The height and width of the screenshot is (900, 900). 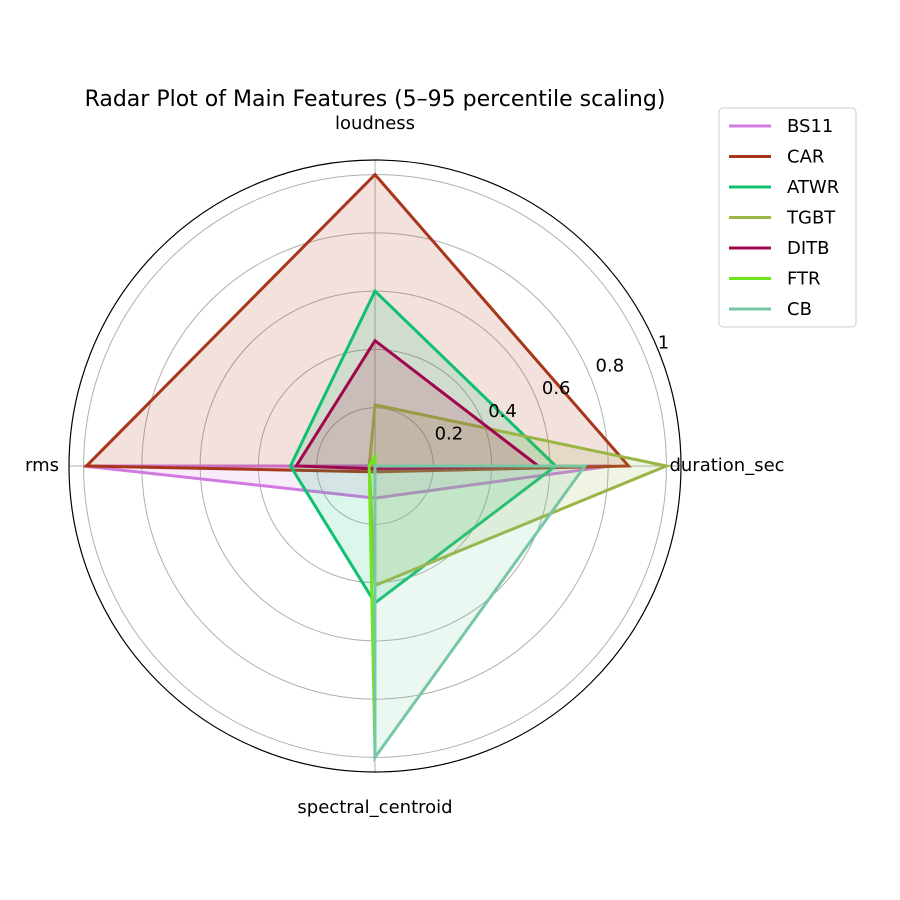 What do you see at coordinates (42, 465) in the screenshot?
I see `category-label: rms` at bounding box center [42, 465].